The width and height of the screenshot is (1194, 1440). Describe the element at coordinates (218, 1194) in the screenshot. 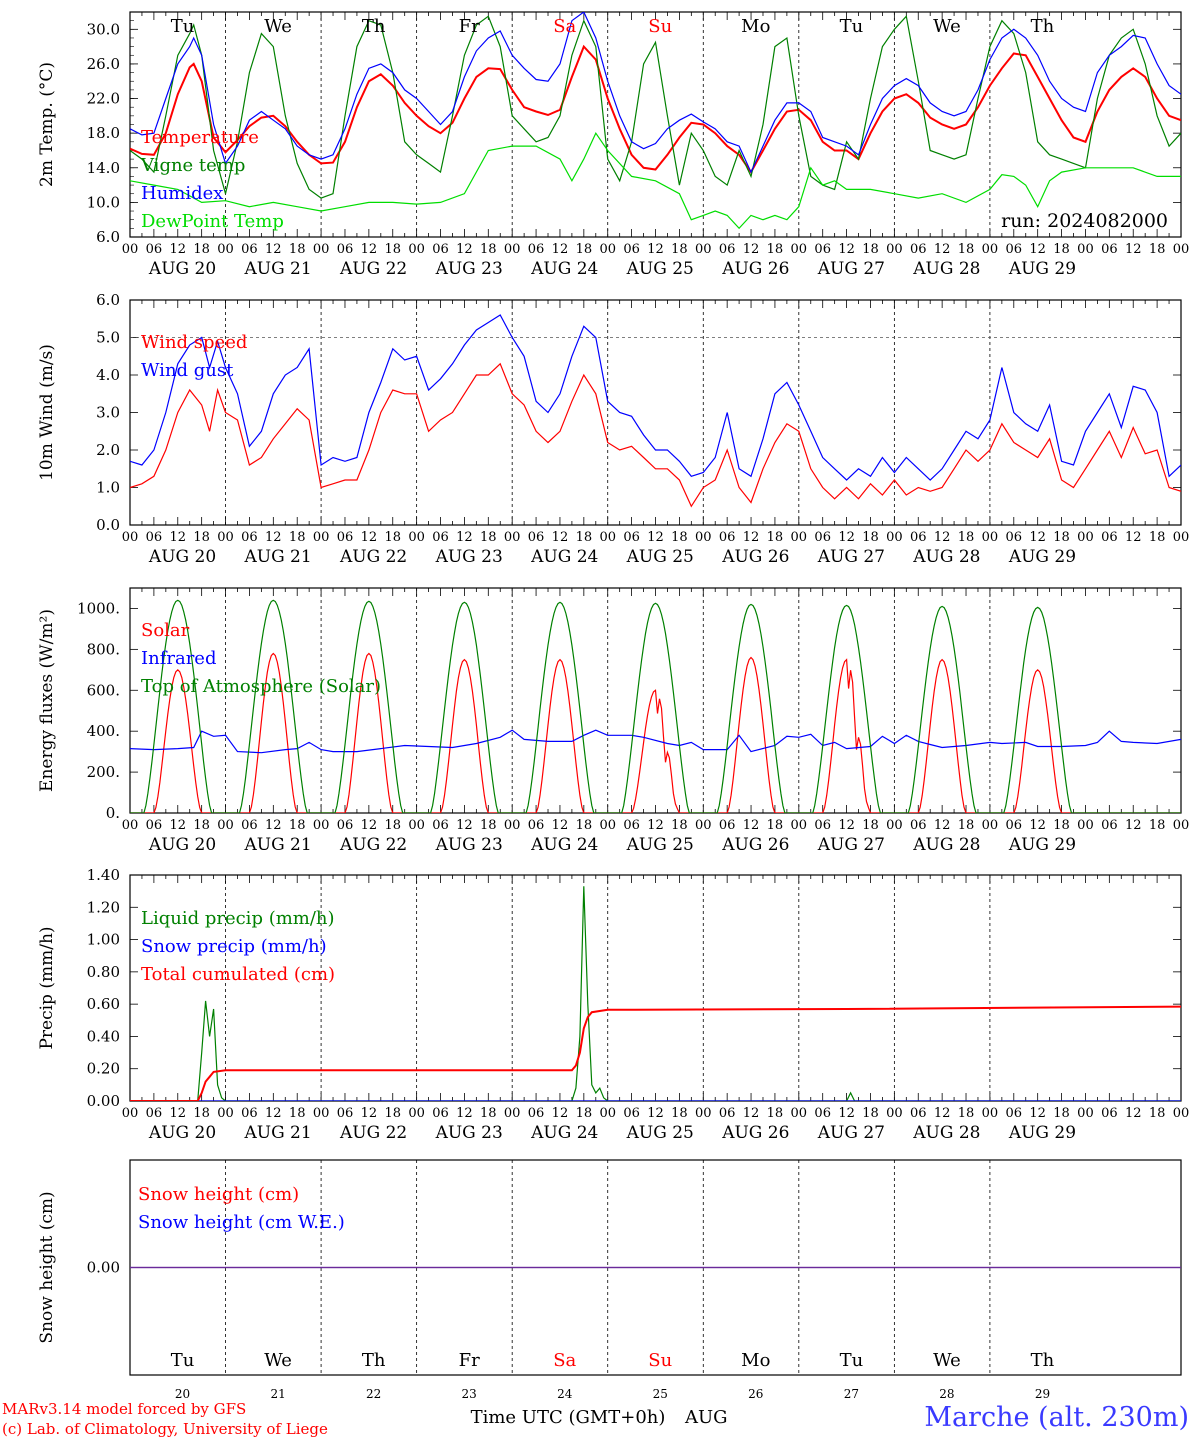

I see `legend-entry: Snow height (cm)` at that location.